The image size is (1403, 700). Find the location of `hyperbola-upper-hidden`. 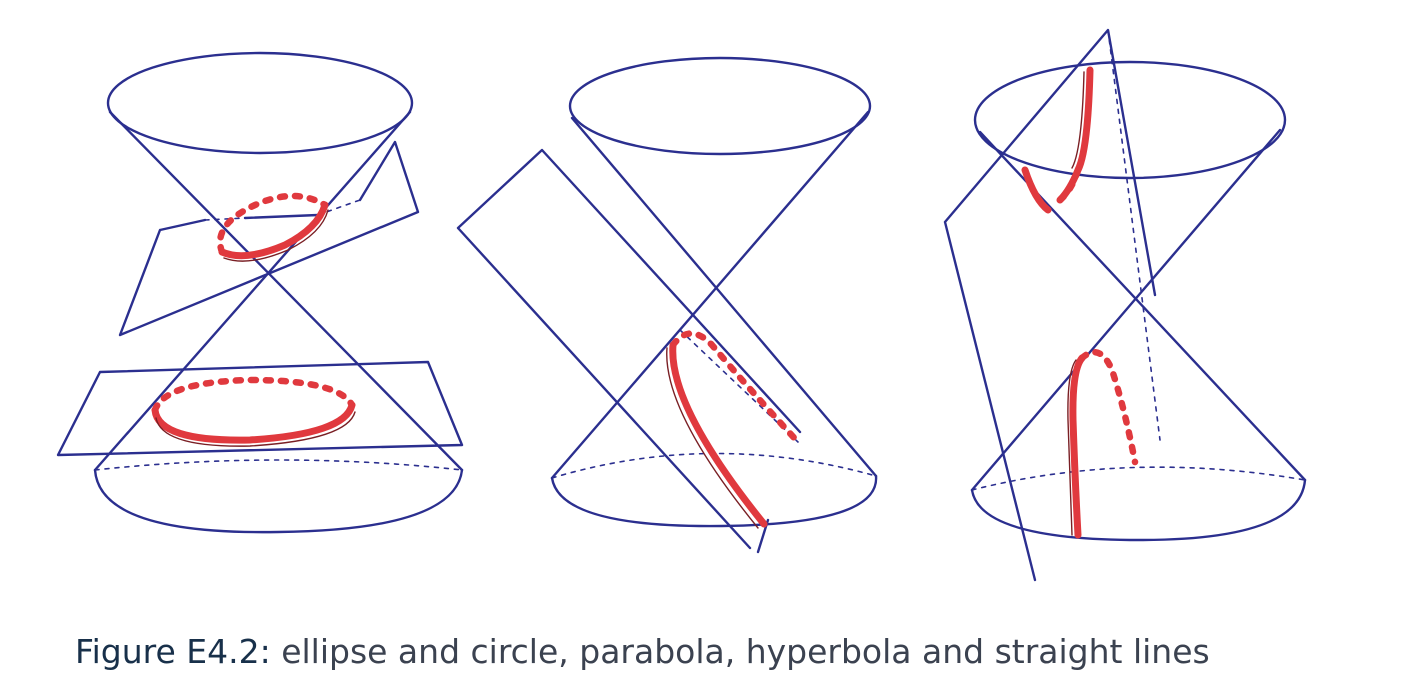

hyperbola-upper-hidden is located at coordinates (1069, 185).